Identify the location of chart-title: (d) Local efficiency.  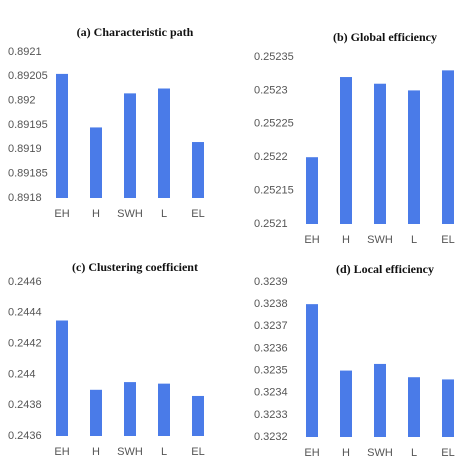
(385, 269).